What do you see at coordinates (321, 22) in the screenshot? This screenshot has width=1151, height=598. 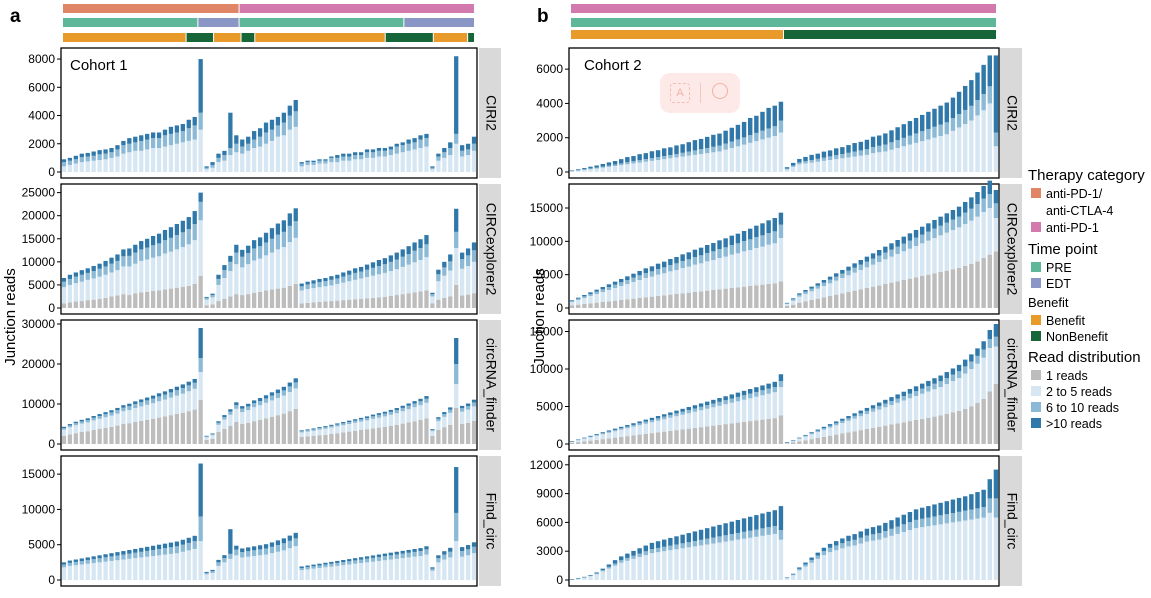 I see `annotation-cell-pre` at bounding box center [321, 22].